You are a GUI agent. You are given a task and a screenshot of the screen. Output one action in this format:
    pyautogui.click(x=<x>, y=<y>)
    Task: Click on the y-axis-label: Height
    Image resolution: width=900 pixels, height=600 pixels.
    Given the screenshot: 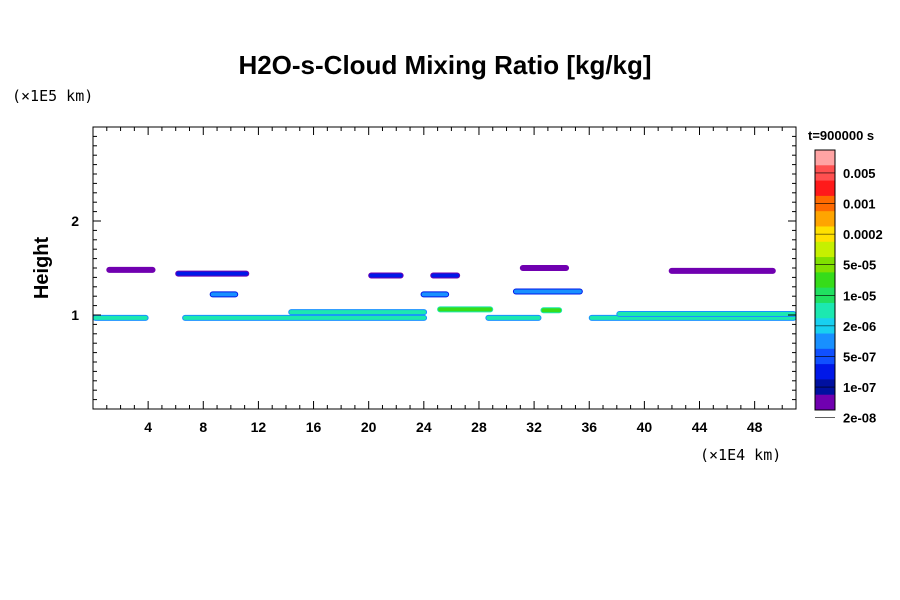 What is the action you would take?
    pyautogui.click(x=42, y=268)
    